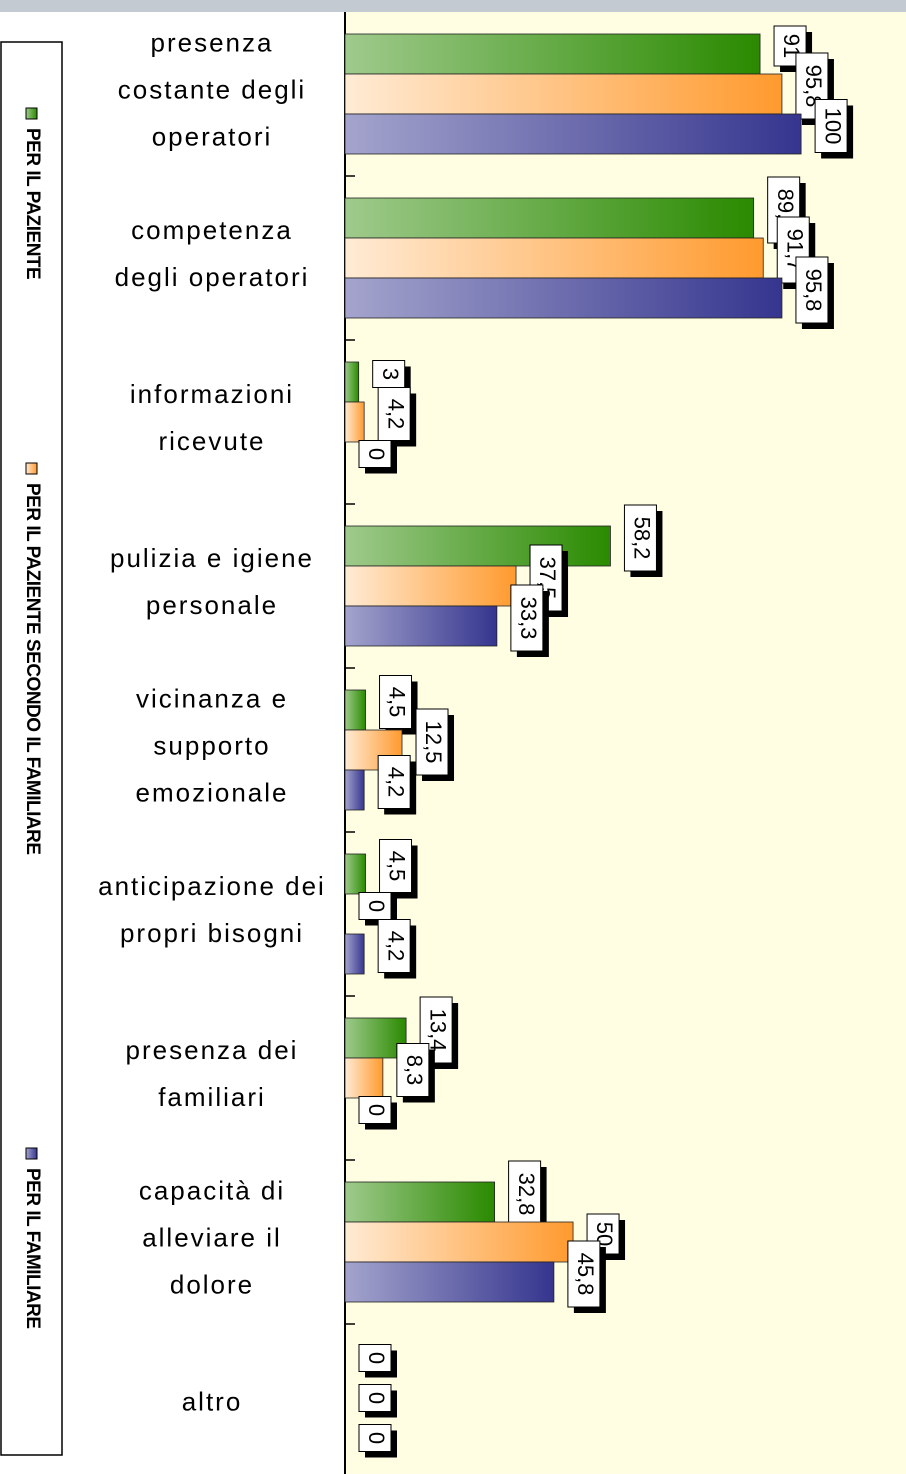  I want to click on category-label: competenza degli operatori, so click(212, 253).